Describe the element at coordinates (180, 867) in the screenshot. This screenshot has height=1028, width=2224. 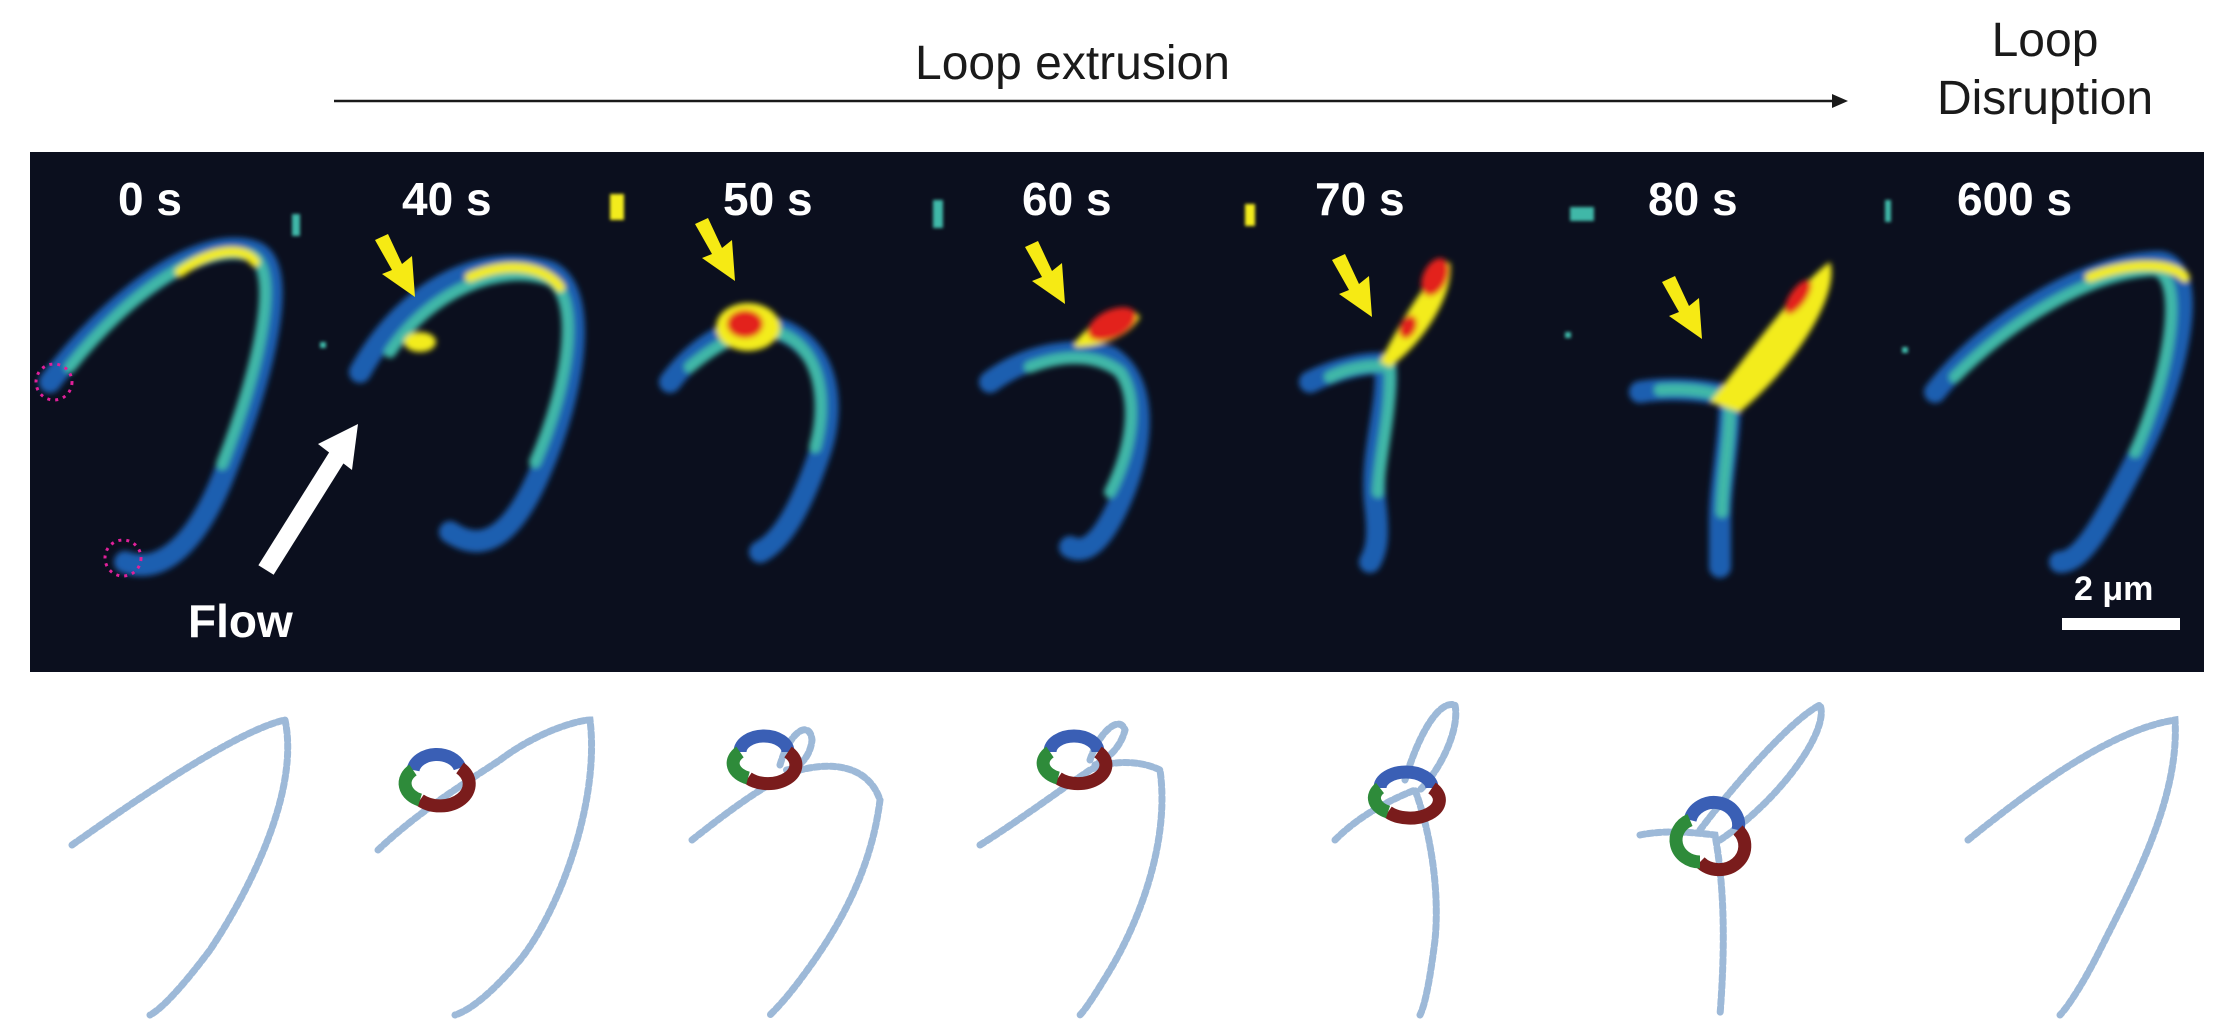
I see `cartoon-dna-0s` at that location.